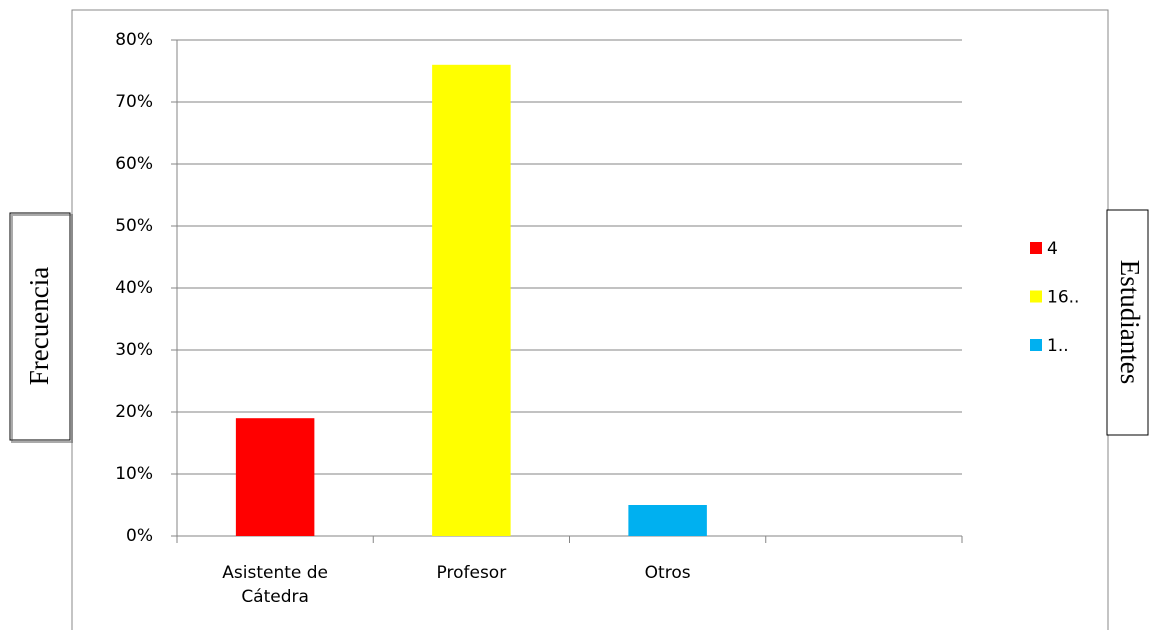 The height and width of the screenshot is (630, 1152). I want to click on y-title-box, so click(40, 326).